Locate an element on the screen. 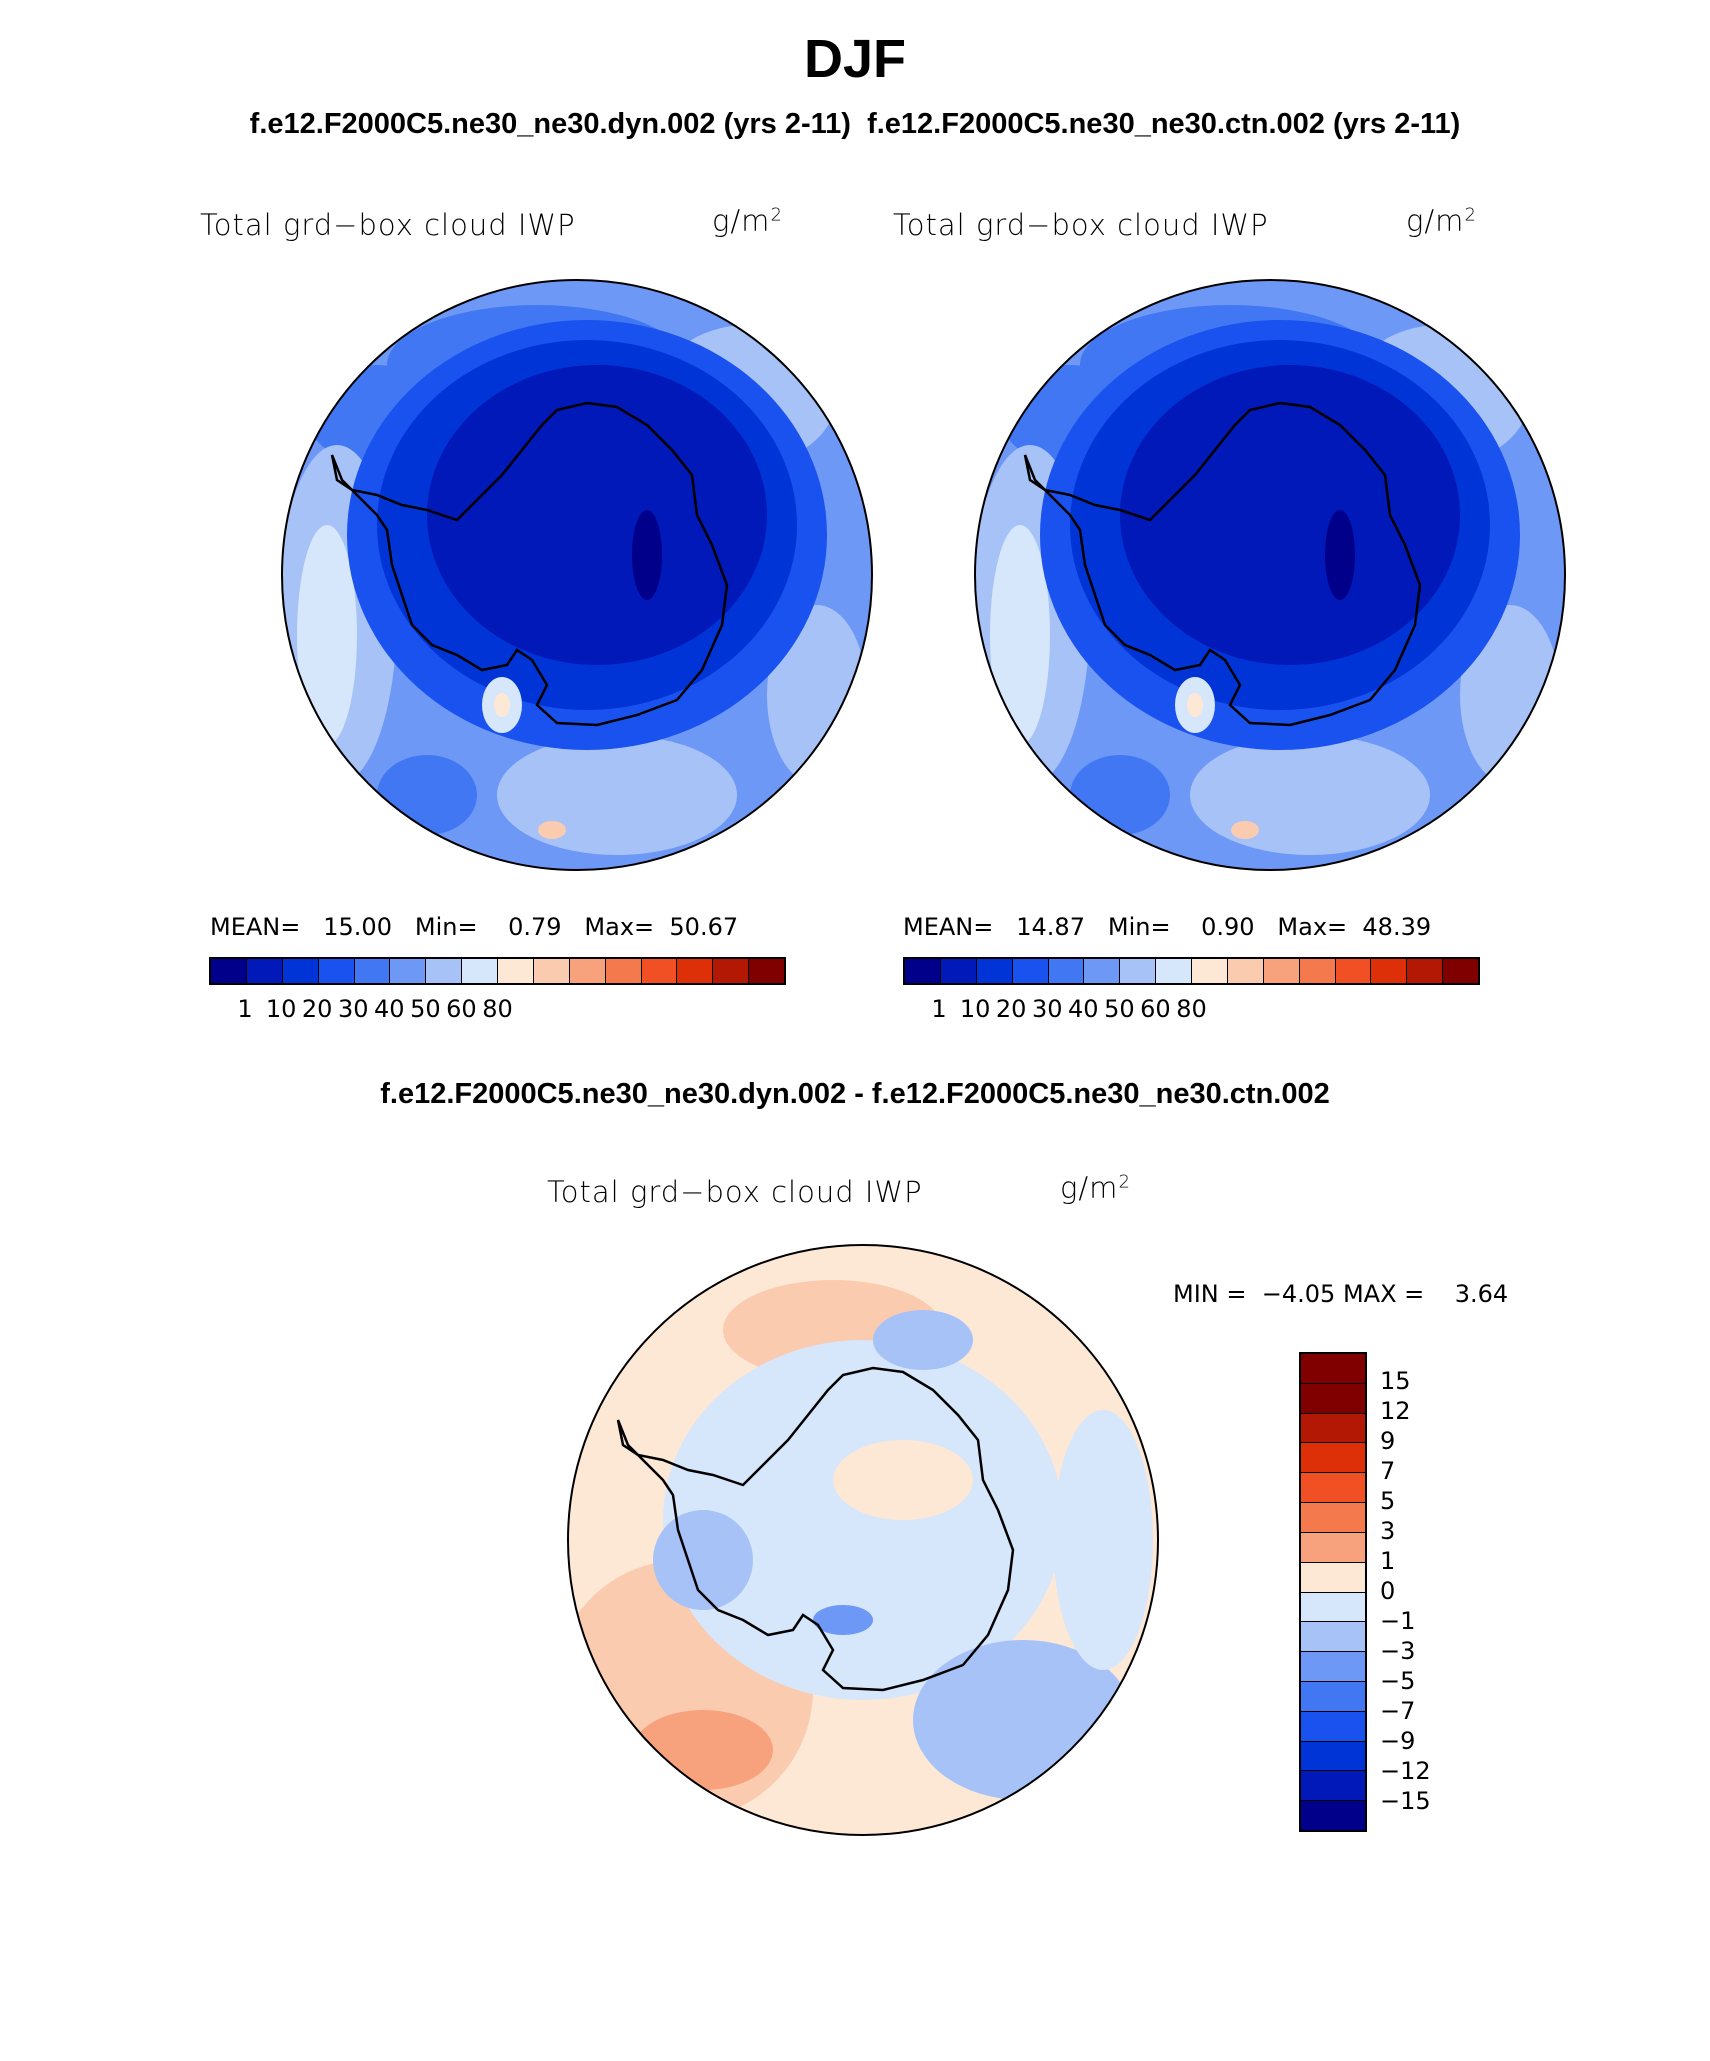  diff-colorbar-tick-label: 12 is located at coordinates (1395, 1411).